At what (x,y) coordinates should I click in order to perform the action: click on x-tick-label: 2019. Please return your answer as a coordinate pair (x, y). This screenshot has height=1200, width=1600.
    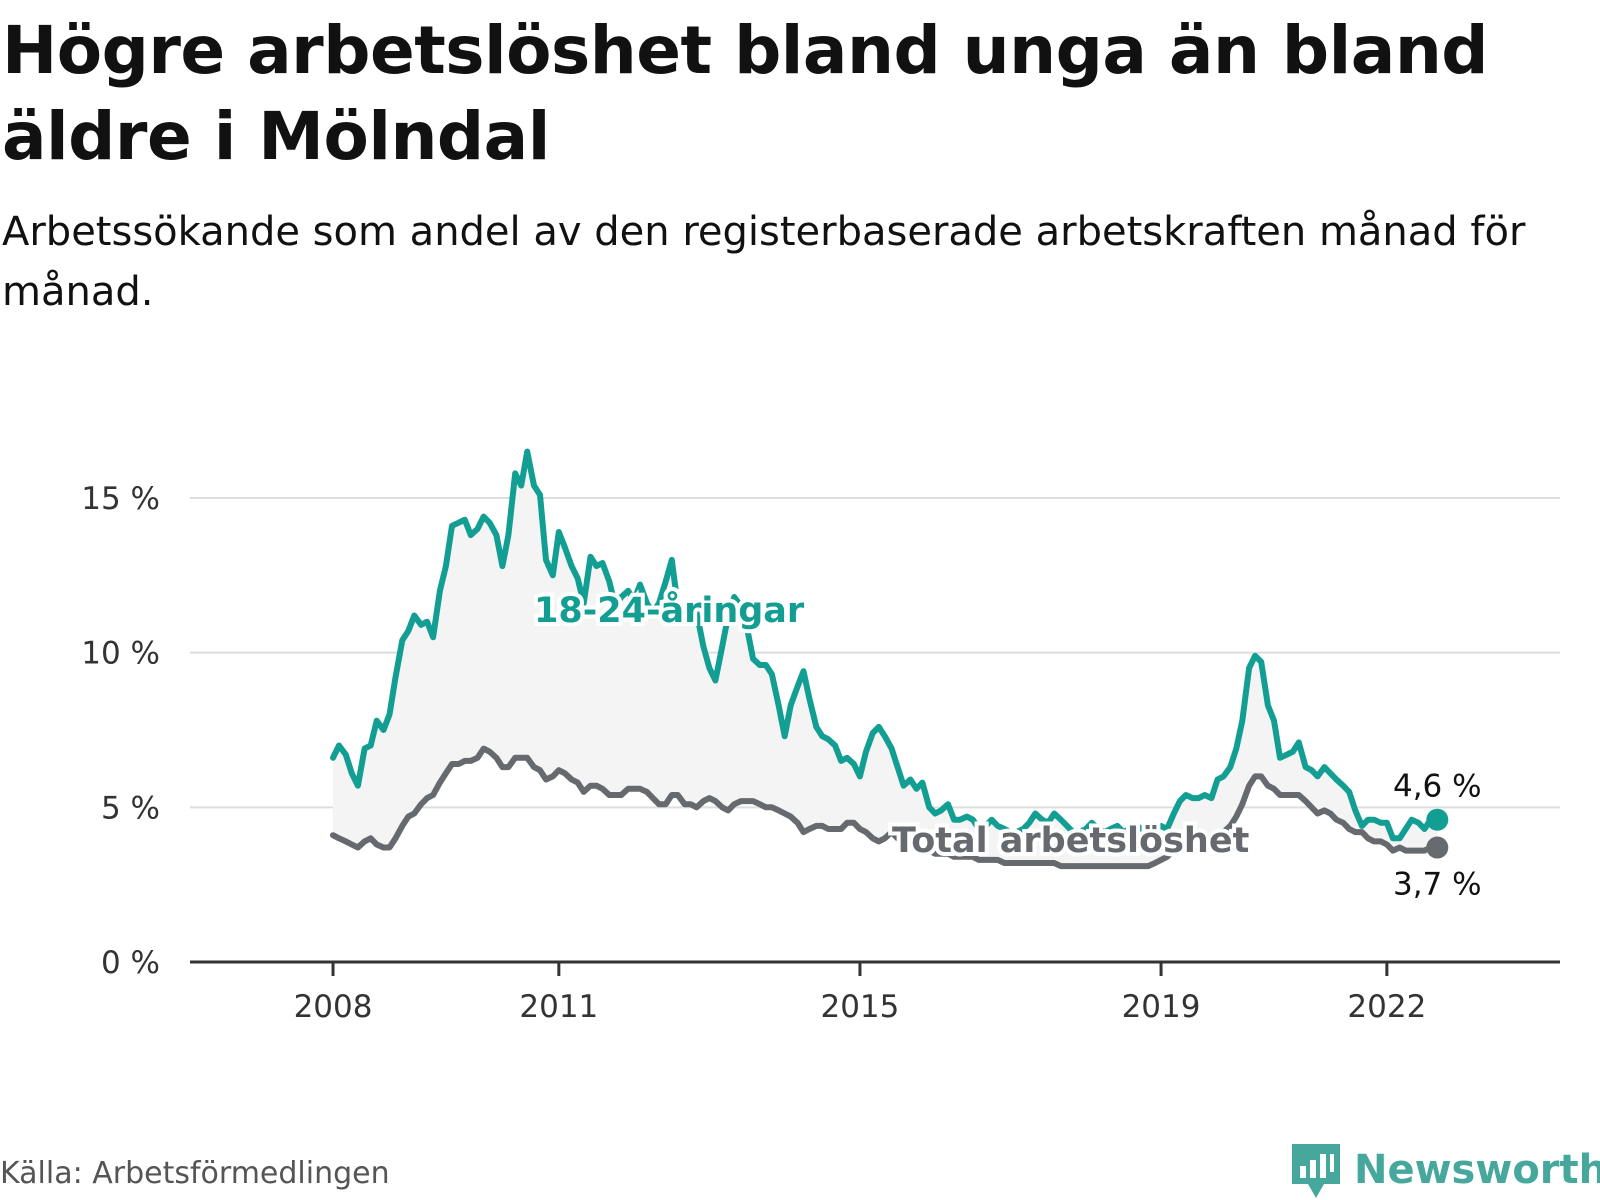
    Looking at the image, I should click on (1161, 1007).